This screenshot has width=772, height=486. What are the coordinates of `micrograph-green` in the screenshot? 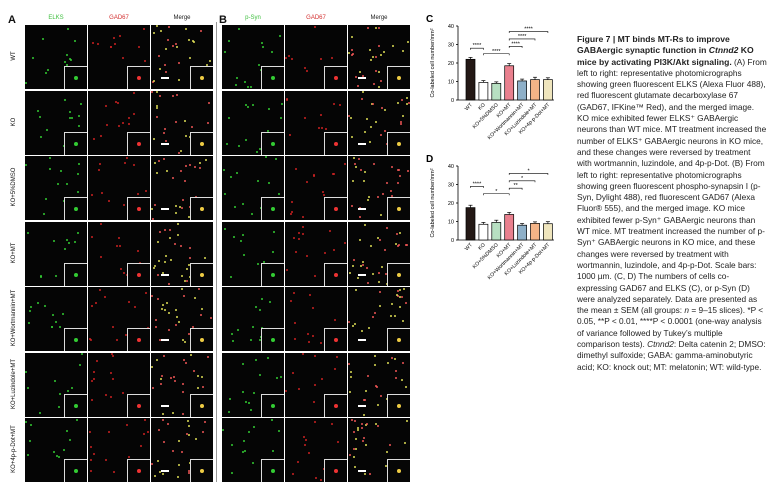 It's located at (253, 384).